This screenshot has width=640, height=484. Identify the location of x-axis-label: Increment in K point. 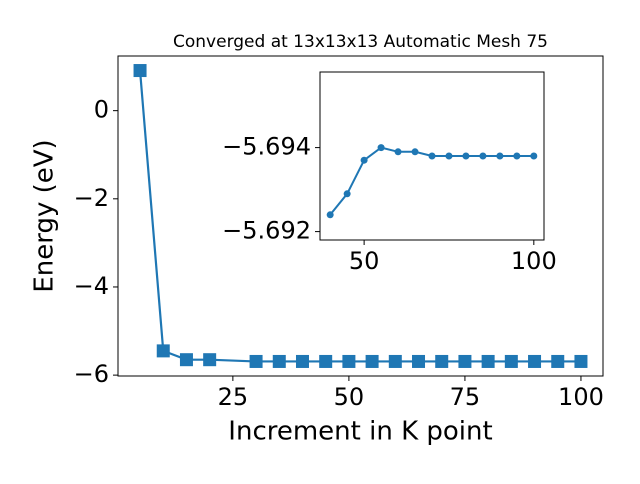
(360, 432).